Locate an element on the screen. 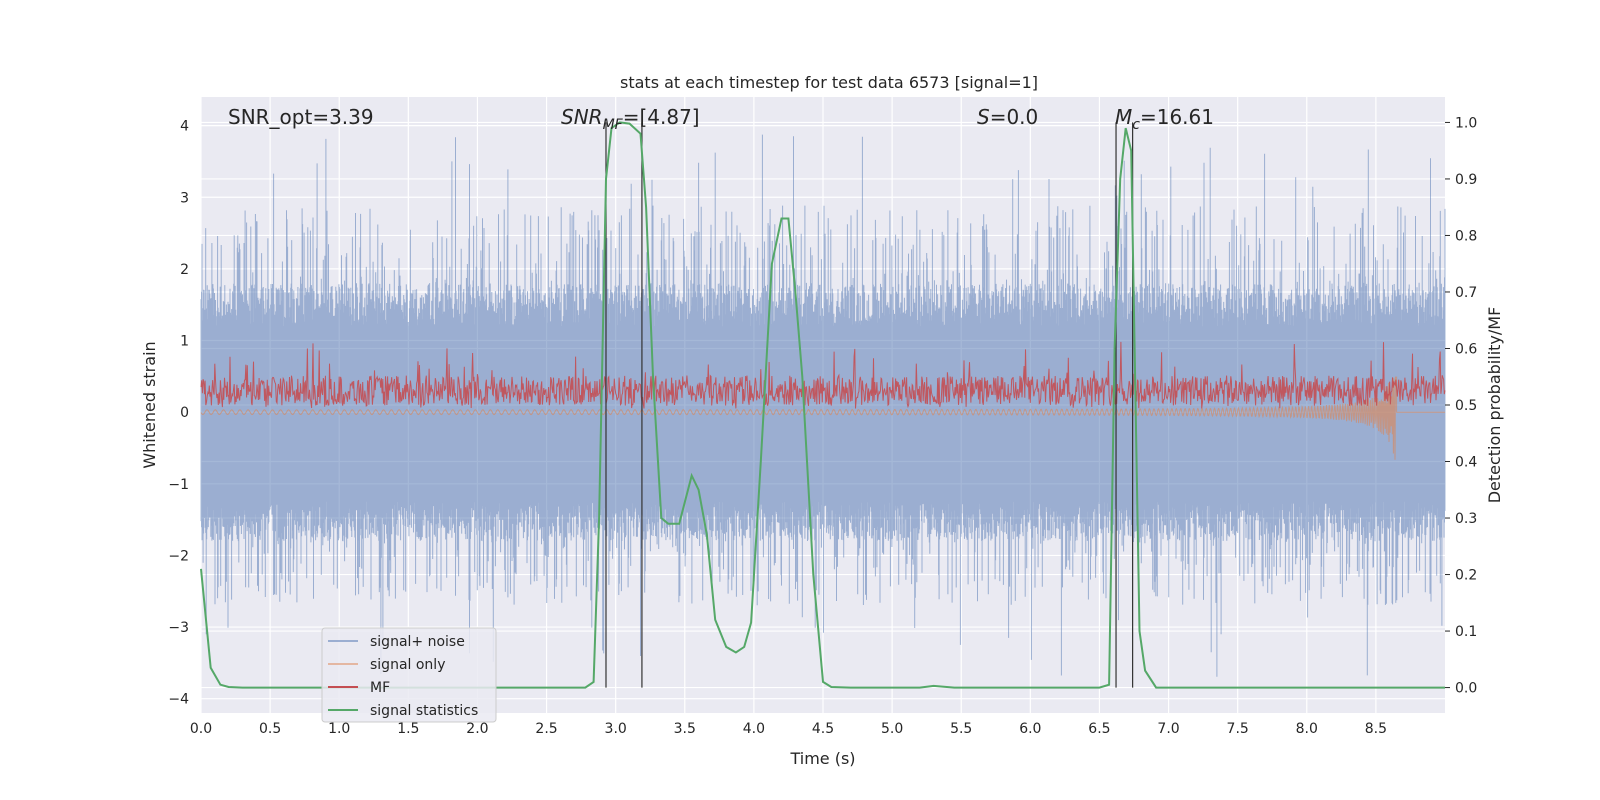 The height and width of the screenshot is (800, 1600). mc-annotation: Mc=16.61 is located at coordinates (1164, 119).